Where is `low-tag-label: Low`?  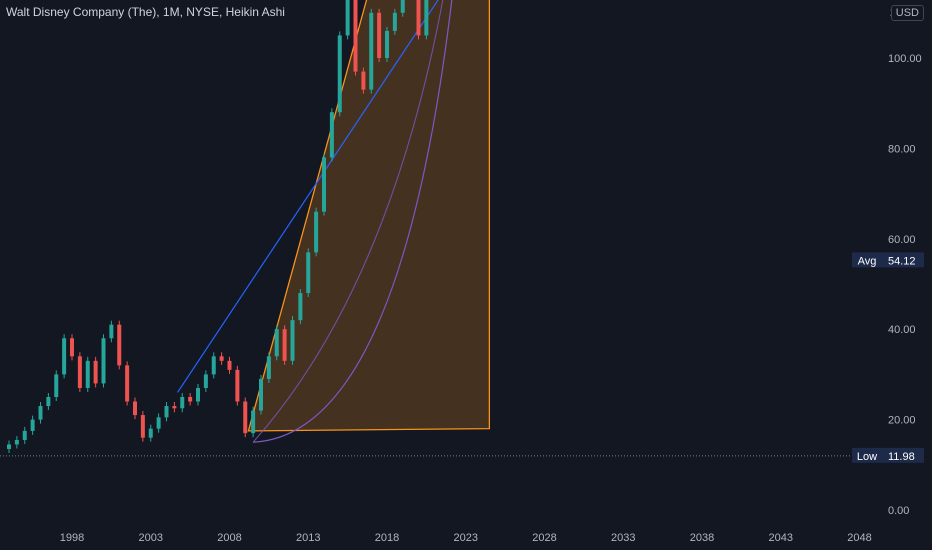
low-tag-label: Low is located at coordinates (867, 457).